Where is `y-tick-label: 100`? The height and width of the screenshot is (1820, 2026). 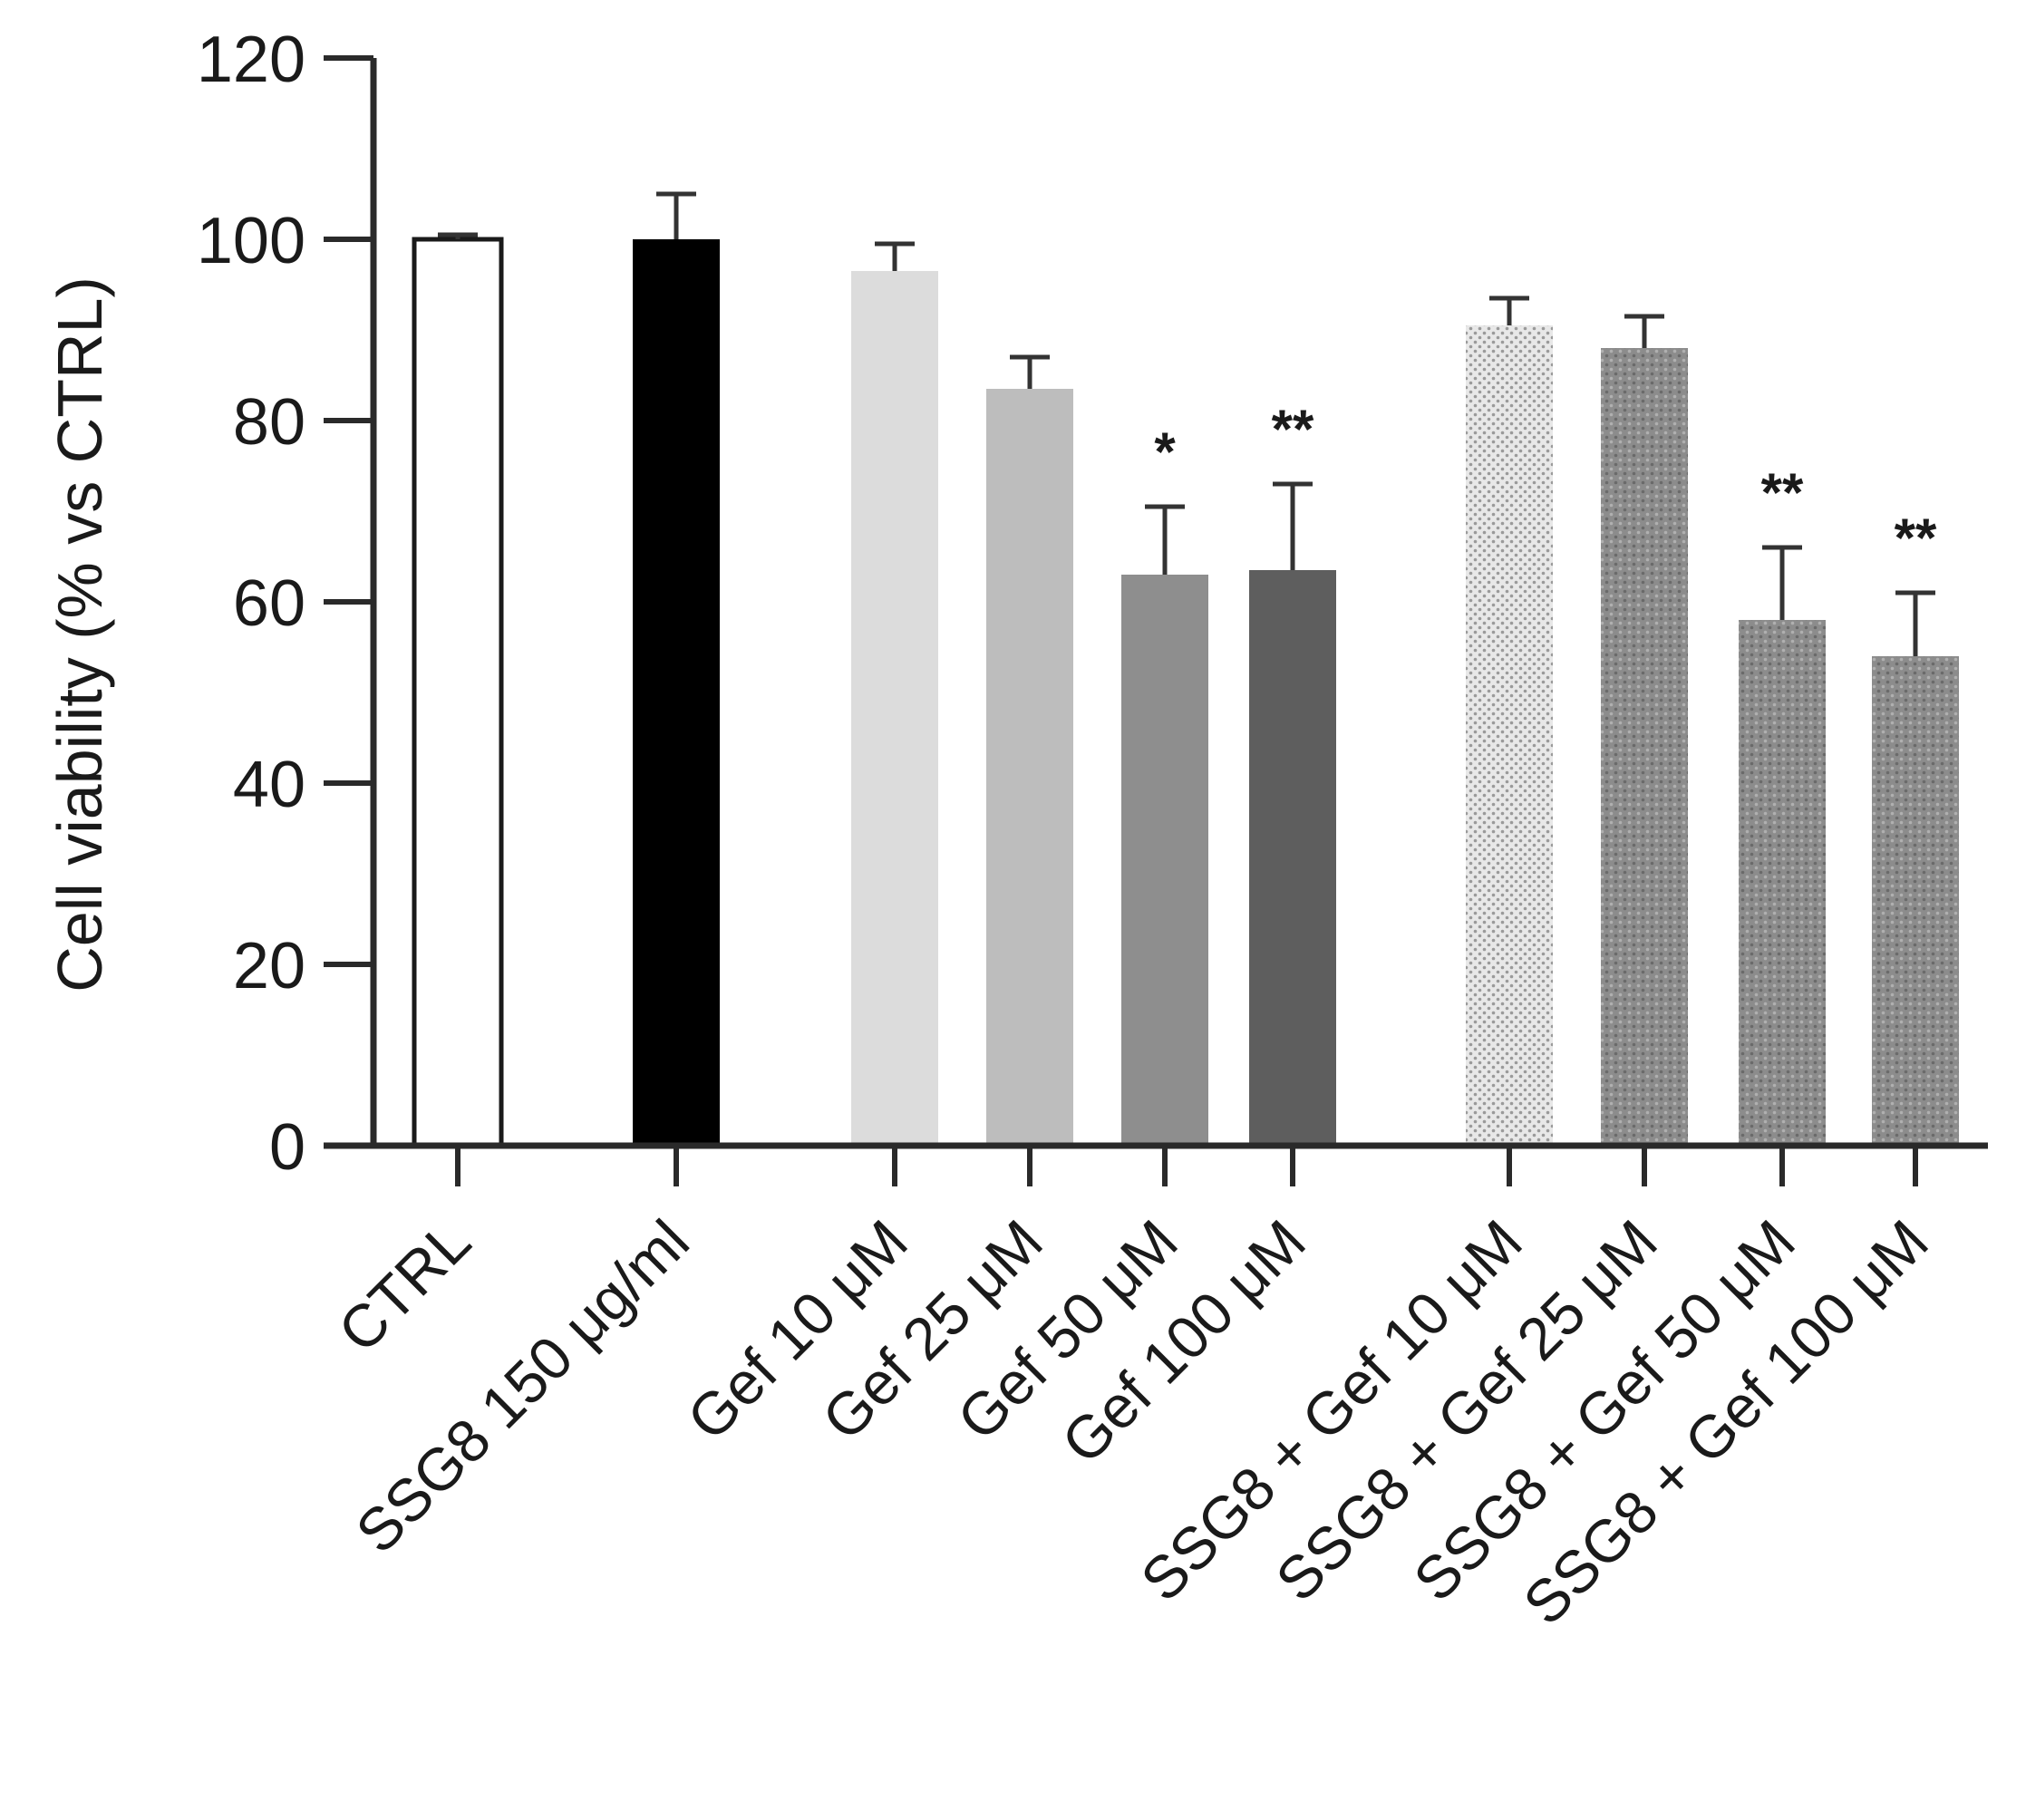
y-tick-label: 100 is located at coordinates (251, 241).